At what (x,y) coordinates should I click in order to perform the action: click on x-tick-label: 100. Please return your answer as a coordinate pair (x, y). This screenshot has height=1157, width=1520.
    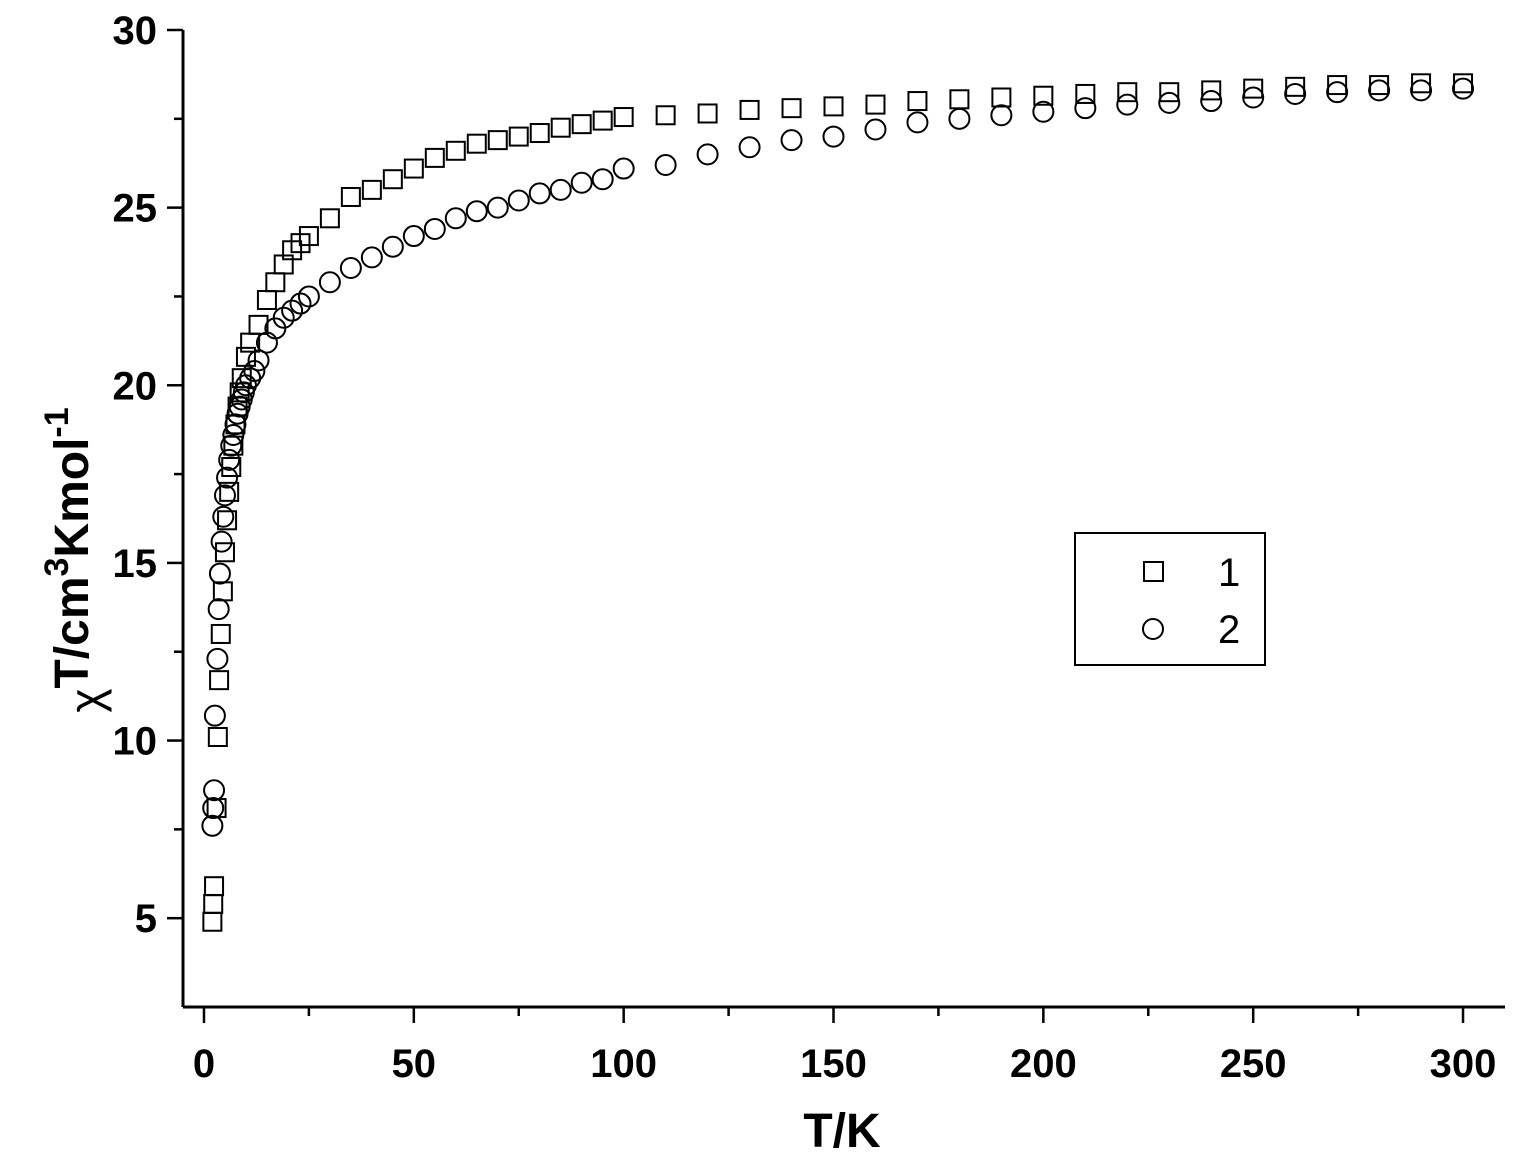
    Looking at the image, I should click on (623, 1064).